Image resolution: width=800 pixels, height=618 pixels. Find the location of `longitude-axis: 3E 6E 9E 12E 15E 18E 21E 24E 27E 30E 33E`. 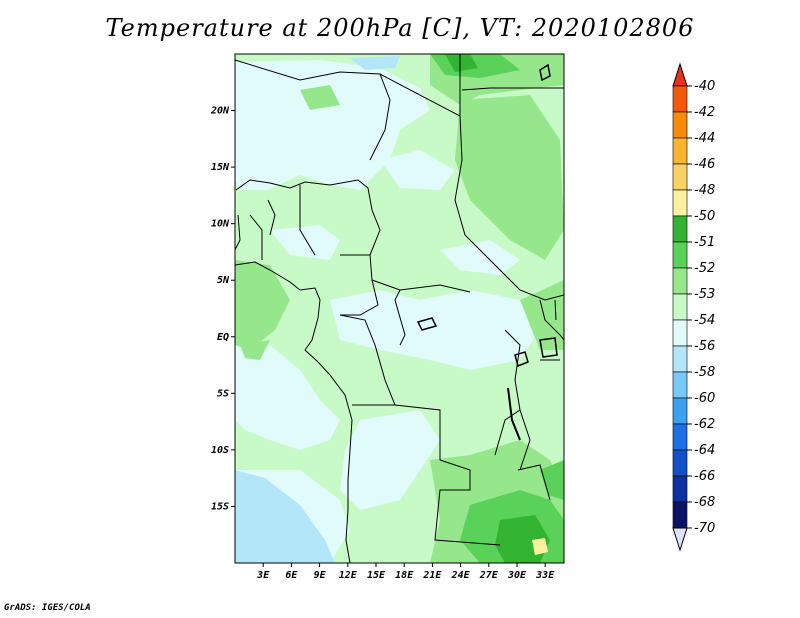

longitude-axis: 3E 6E 9E 12E 15E 18E 21E 24E 27E 30E 33E is located at coordinates (405, 572).